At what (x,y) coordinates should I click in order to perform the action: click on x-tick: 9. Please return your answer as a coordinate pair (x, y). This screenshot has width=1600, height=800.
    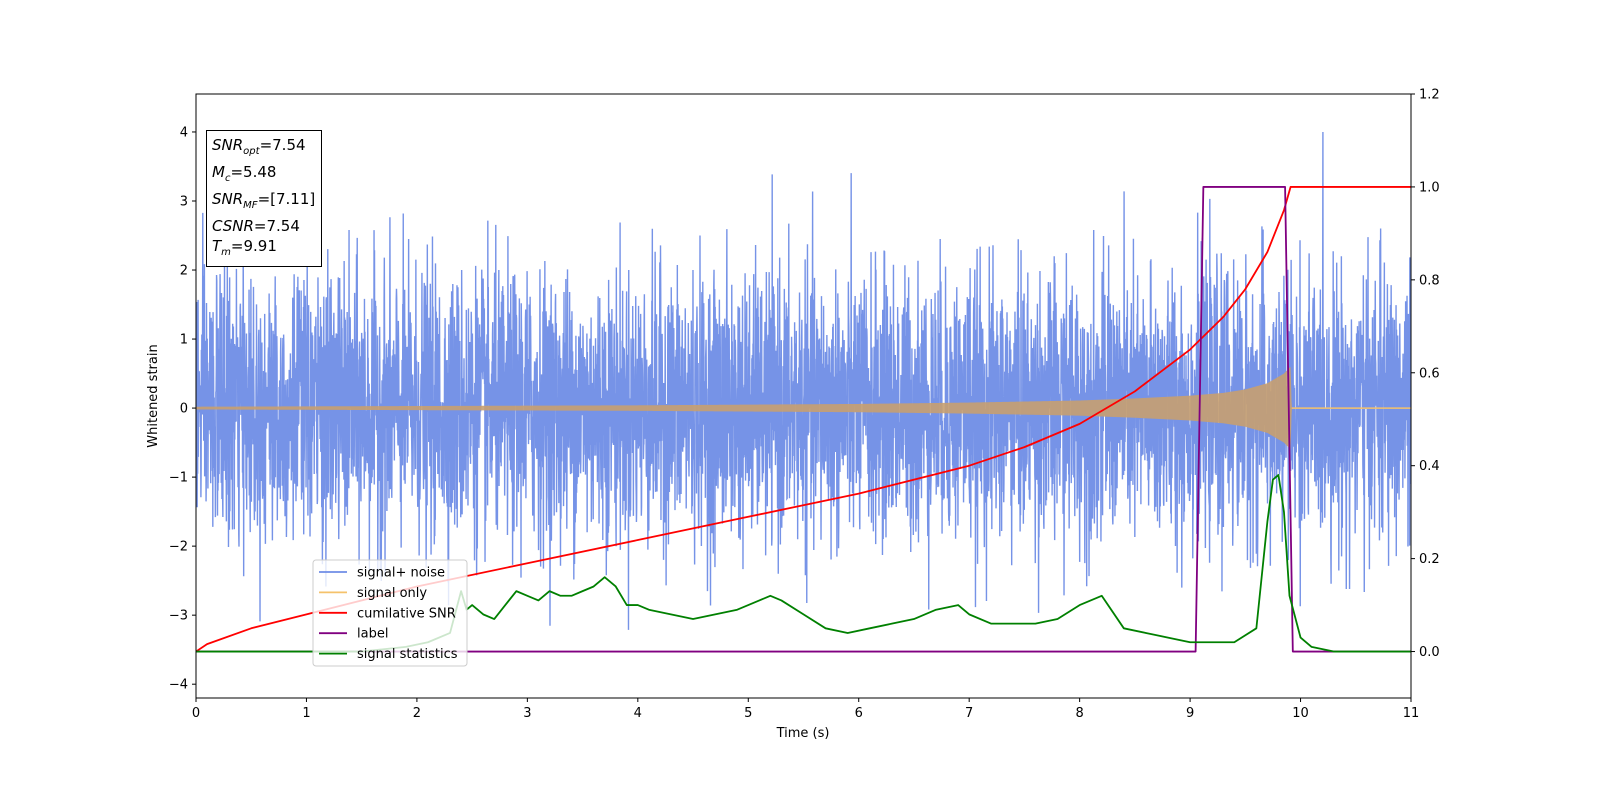
    Looking at the image, I should click on (1190, 709).